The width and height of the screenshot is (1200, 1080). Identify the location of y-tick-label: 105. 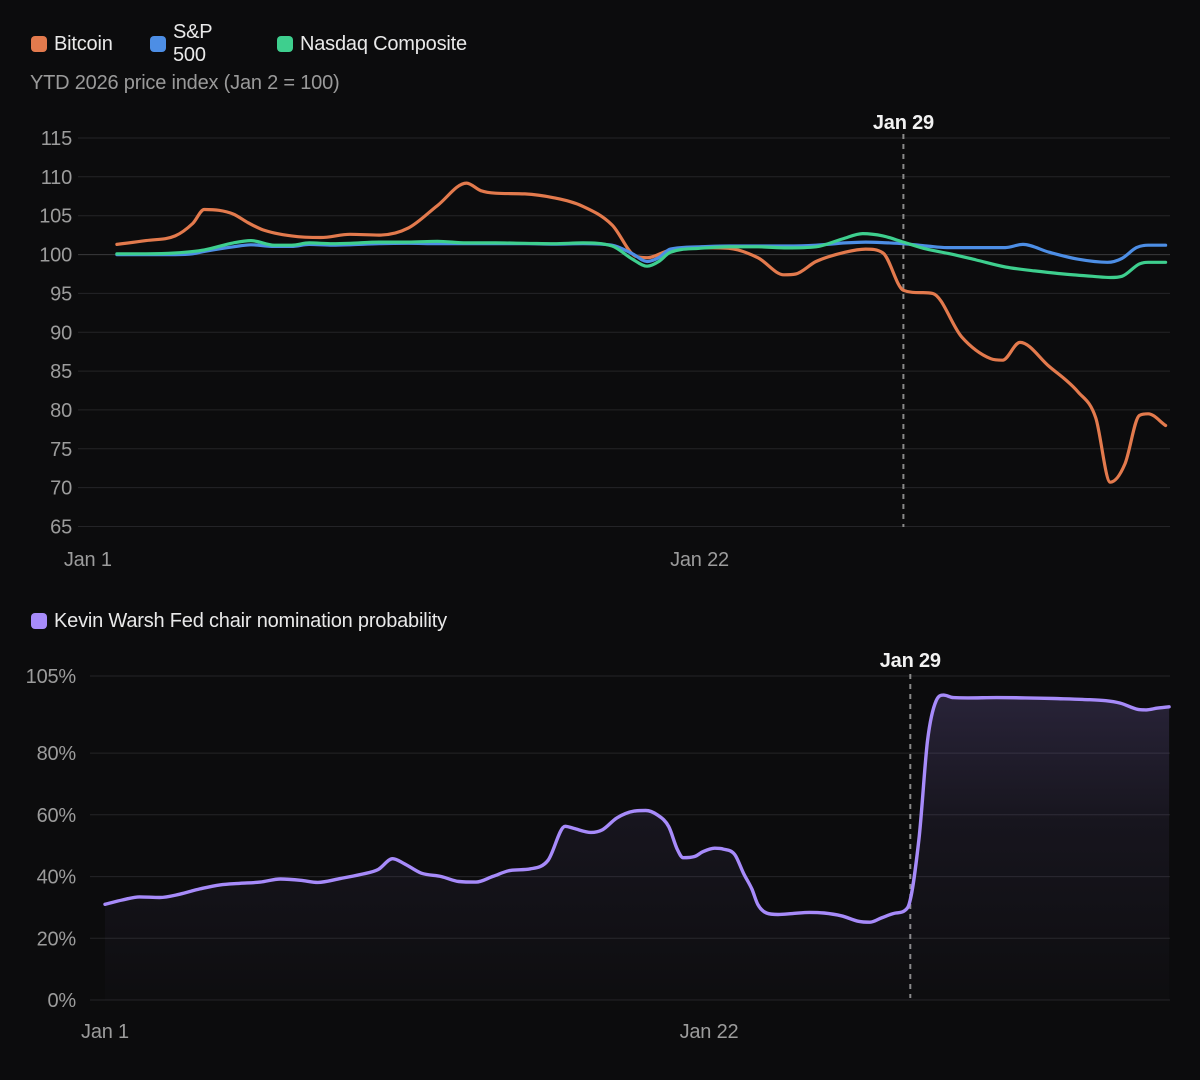
(55, 217).